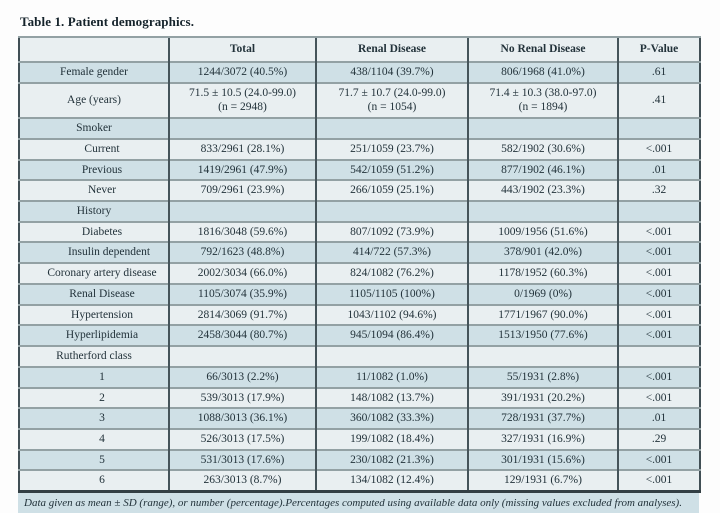 This screenshot has width=720, height=513. What do you see at coordinates (542, 438) in the screenshot?
I see `data-cell: 327/1931 (16.9%)` at bounding box center [542, 438].